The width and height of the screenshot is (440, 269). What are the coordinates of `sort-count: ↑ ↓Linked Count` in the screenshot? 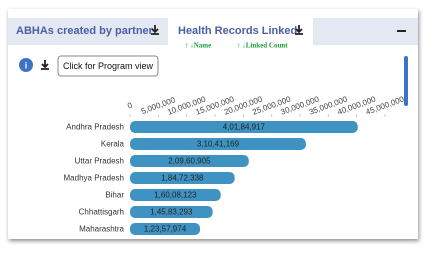 It's located at (262, 46).